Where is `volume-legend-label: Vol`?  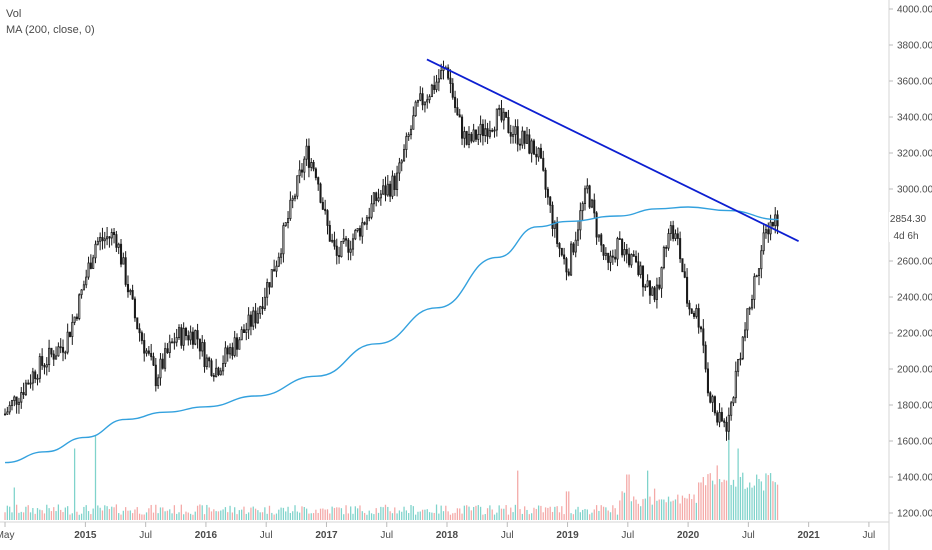 volume-legend-label: Vol is located at coordinates (14, 14).